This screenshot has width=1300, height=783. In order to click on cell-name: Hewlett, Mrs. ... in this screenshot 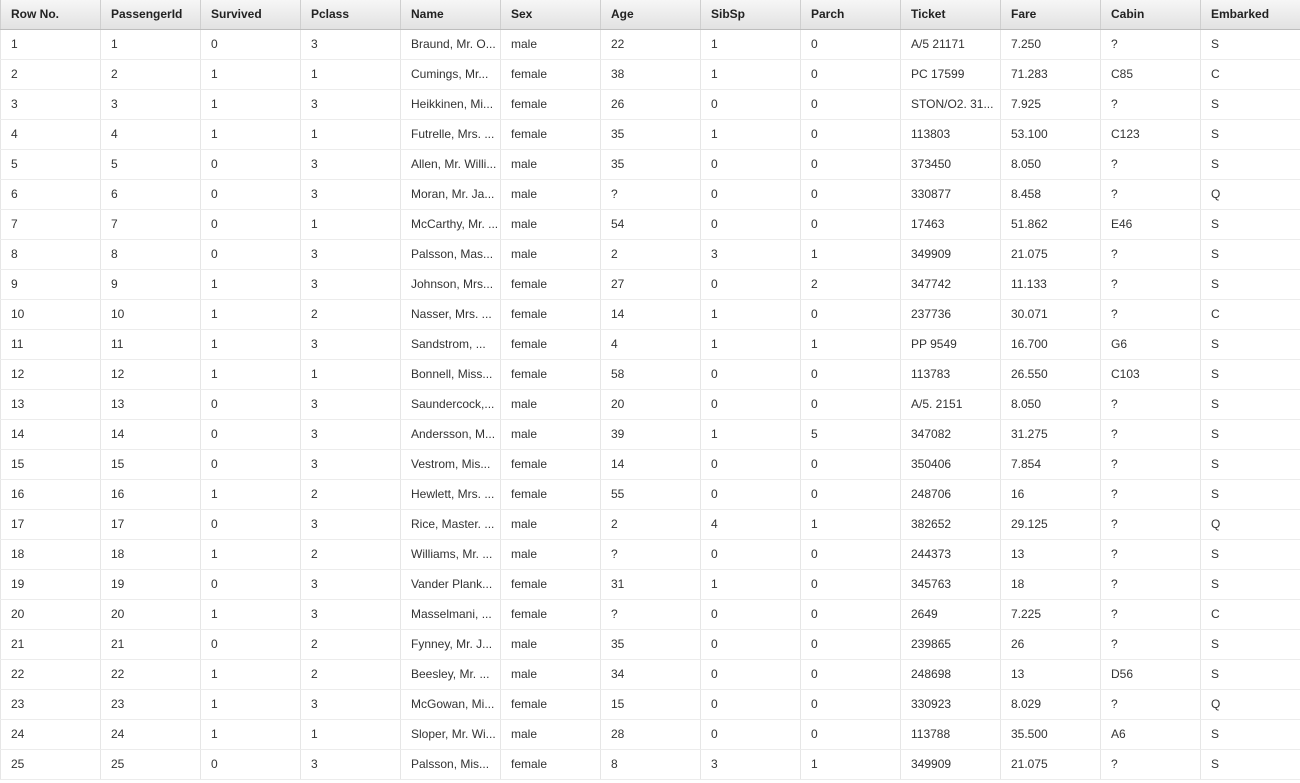, I will do `click(450, 494)`.